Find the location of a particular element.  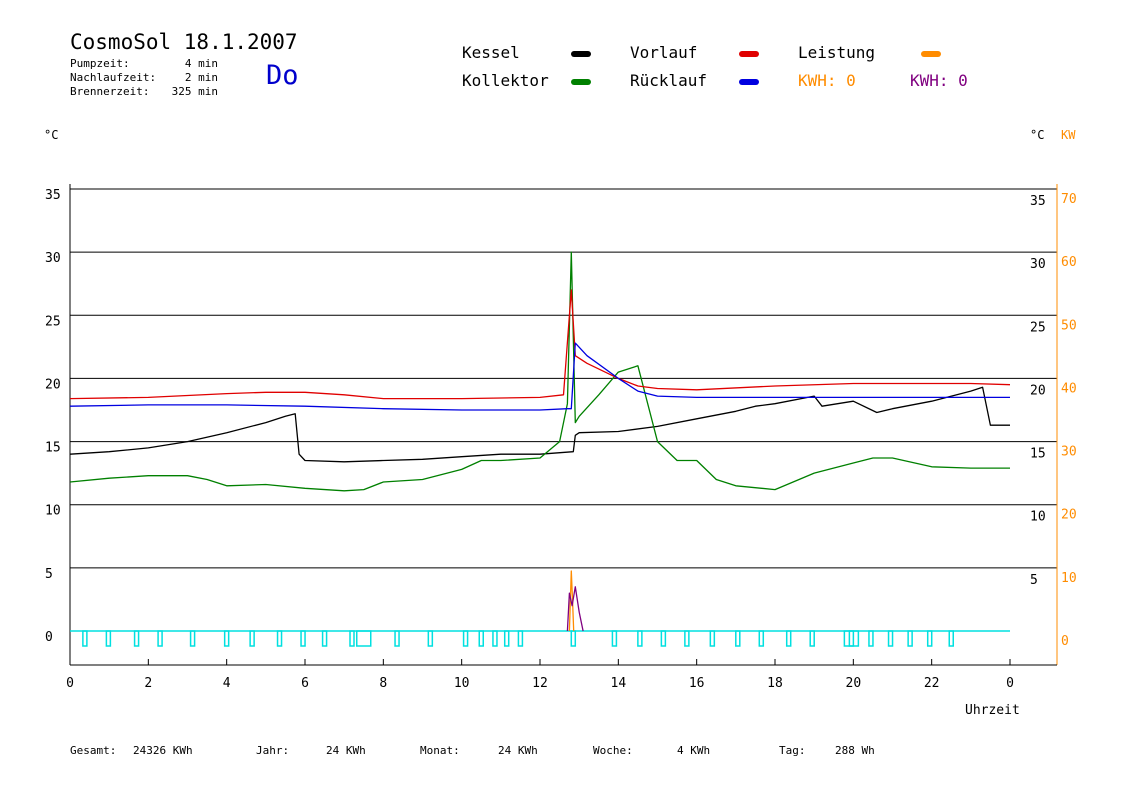

footer-monat-label: Monat: is located at coordinates (440, 750).